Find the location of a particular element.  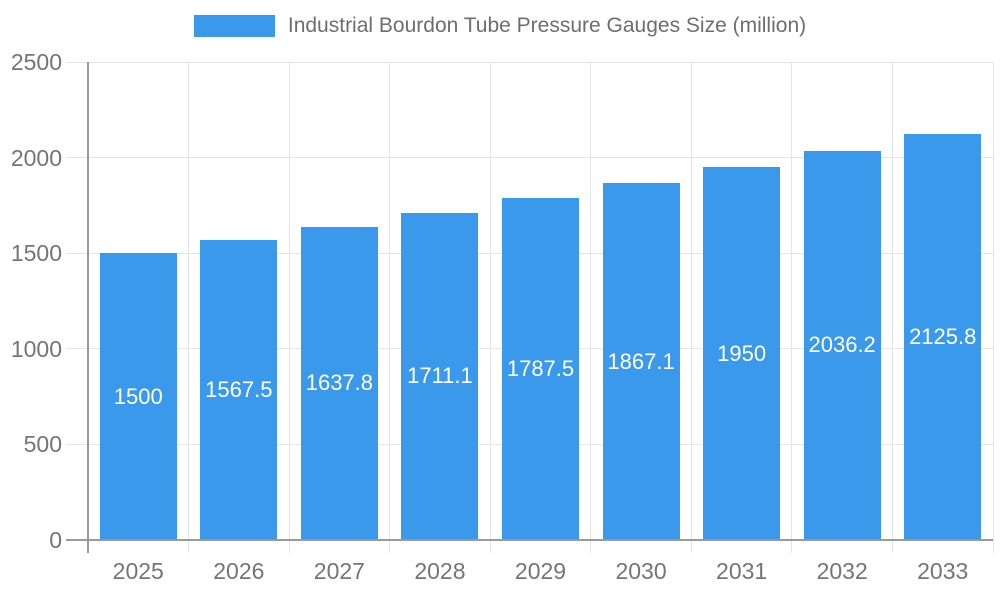

bar-value-label-2031: 1950 is located at coordinates (742, 353).